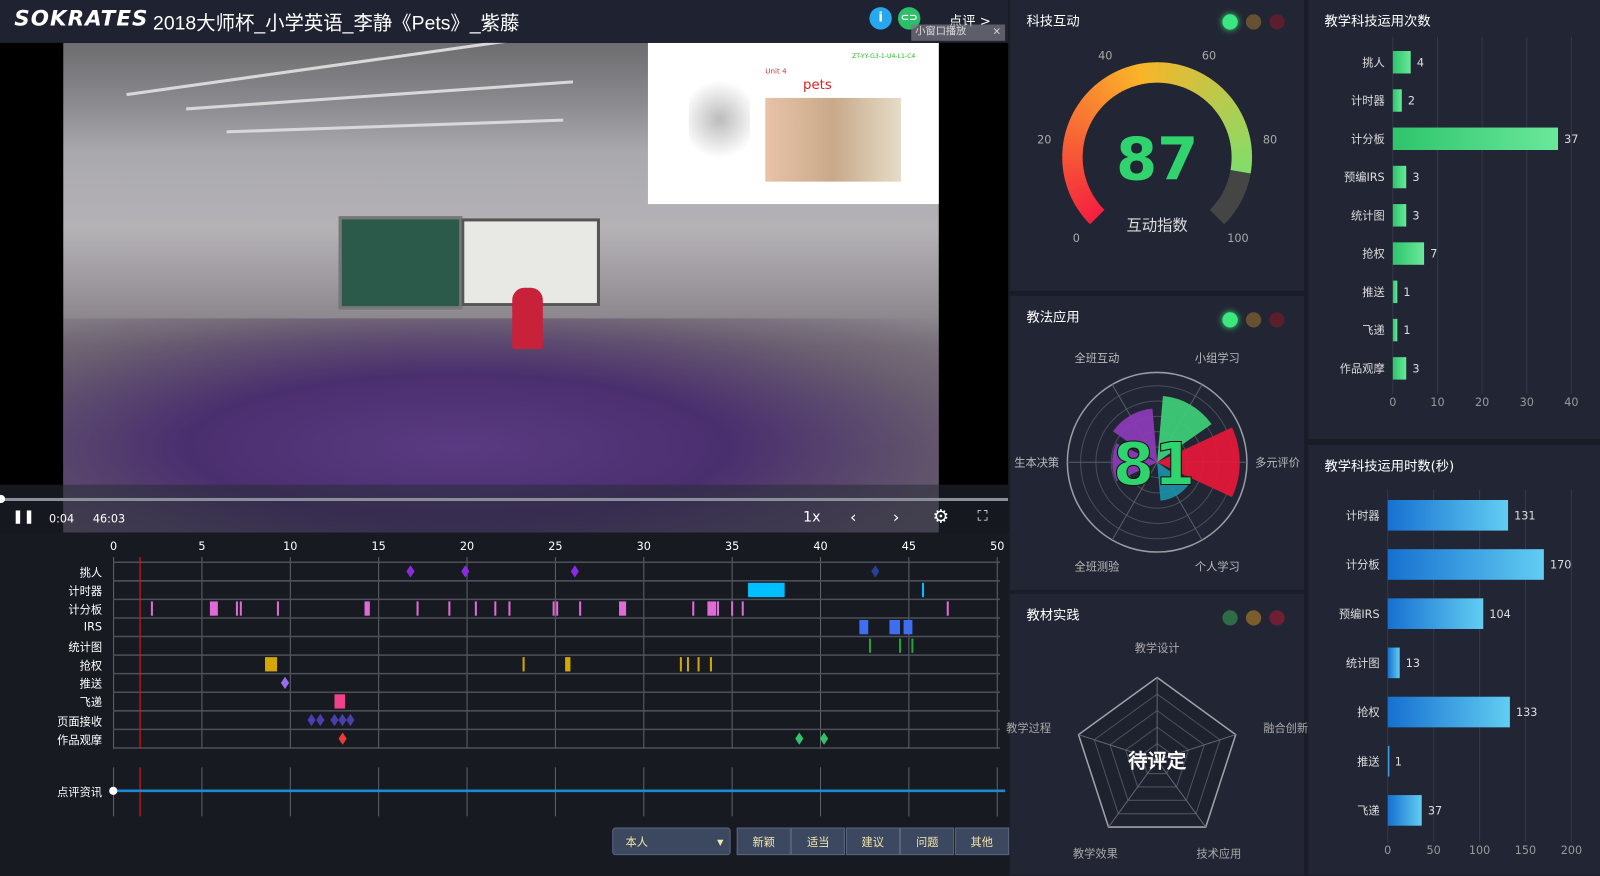  Describe the element at coordinates (80, 740) in the screenshot. I see `timeline-row-label: 作品观摩` at that location.